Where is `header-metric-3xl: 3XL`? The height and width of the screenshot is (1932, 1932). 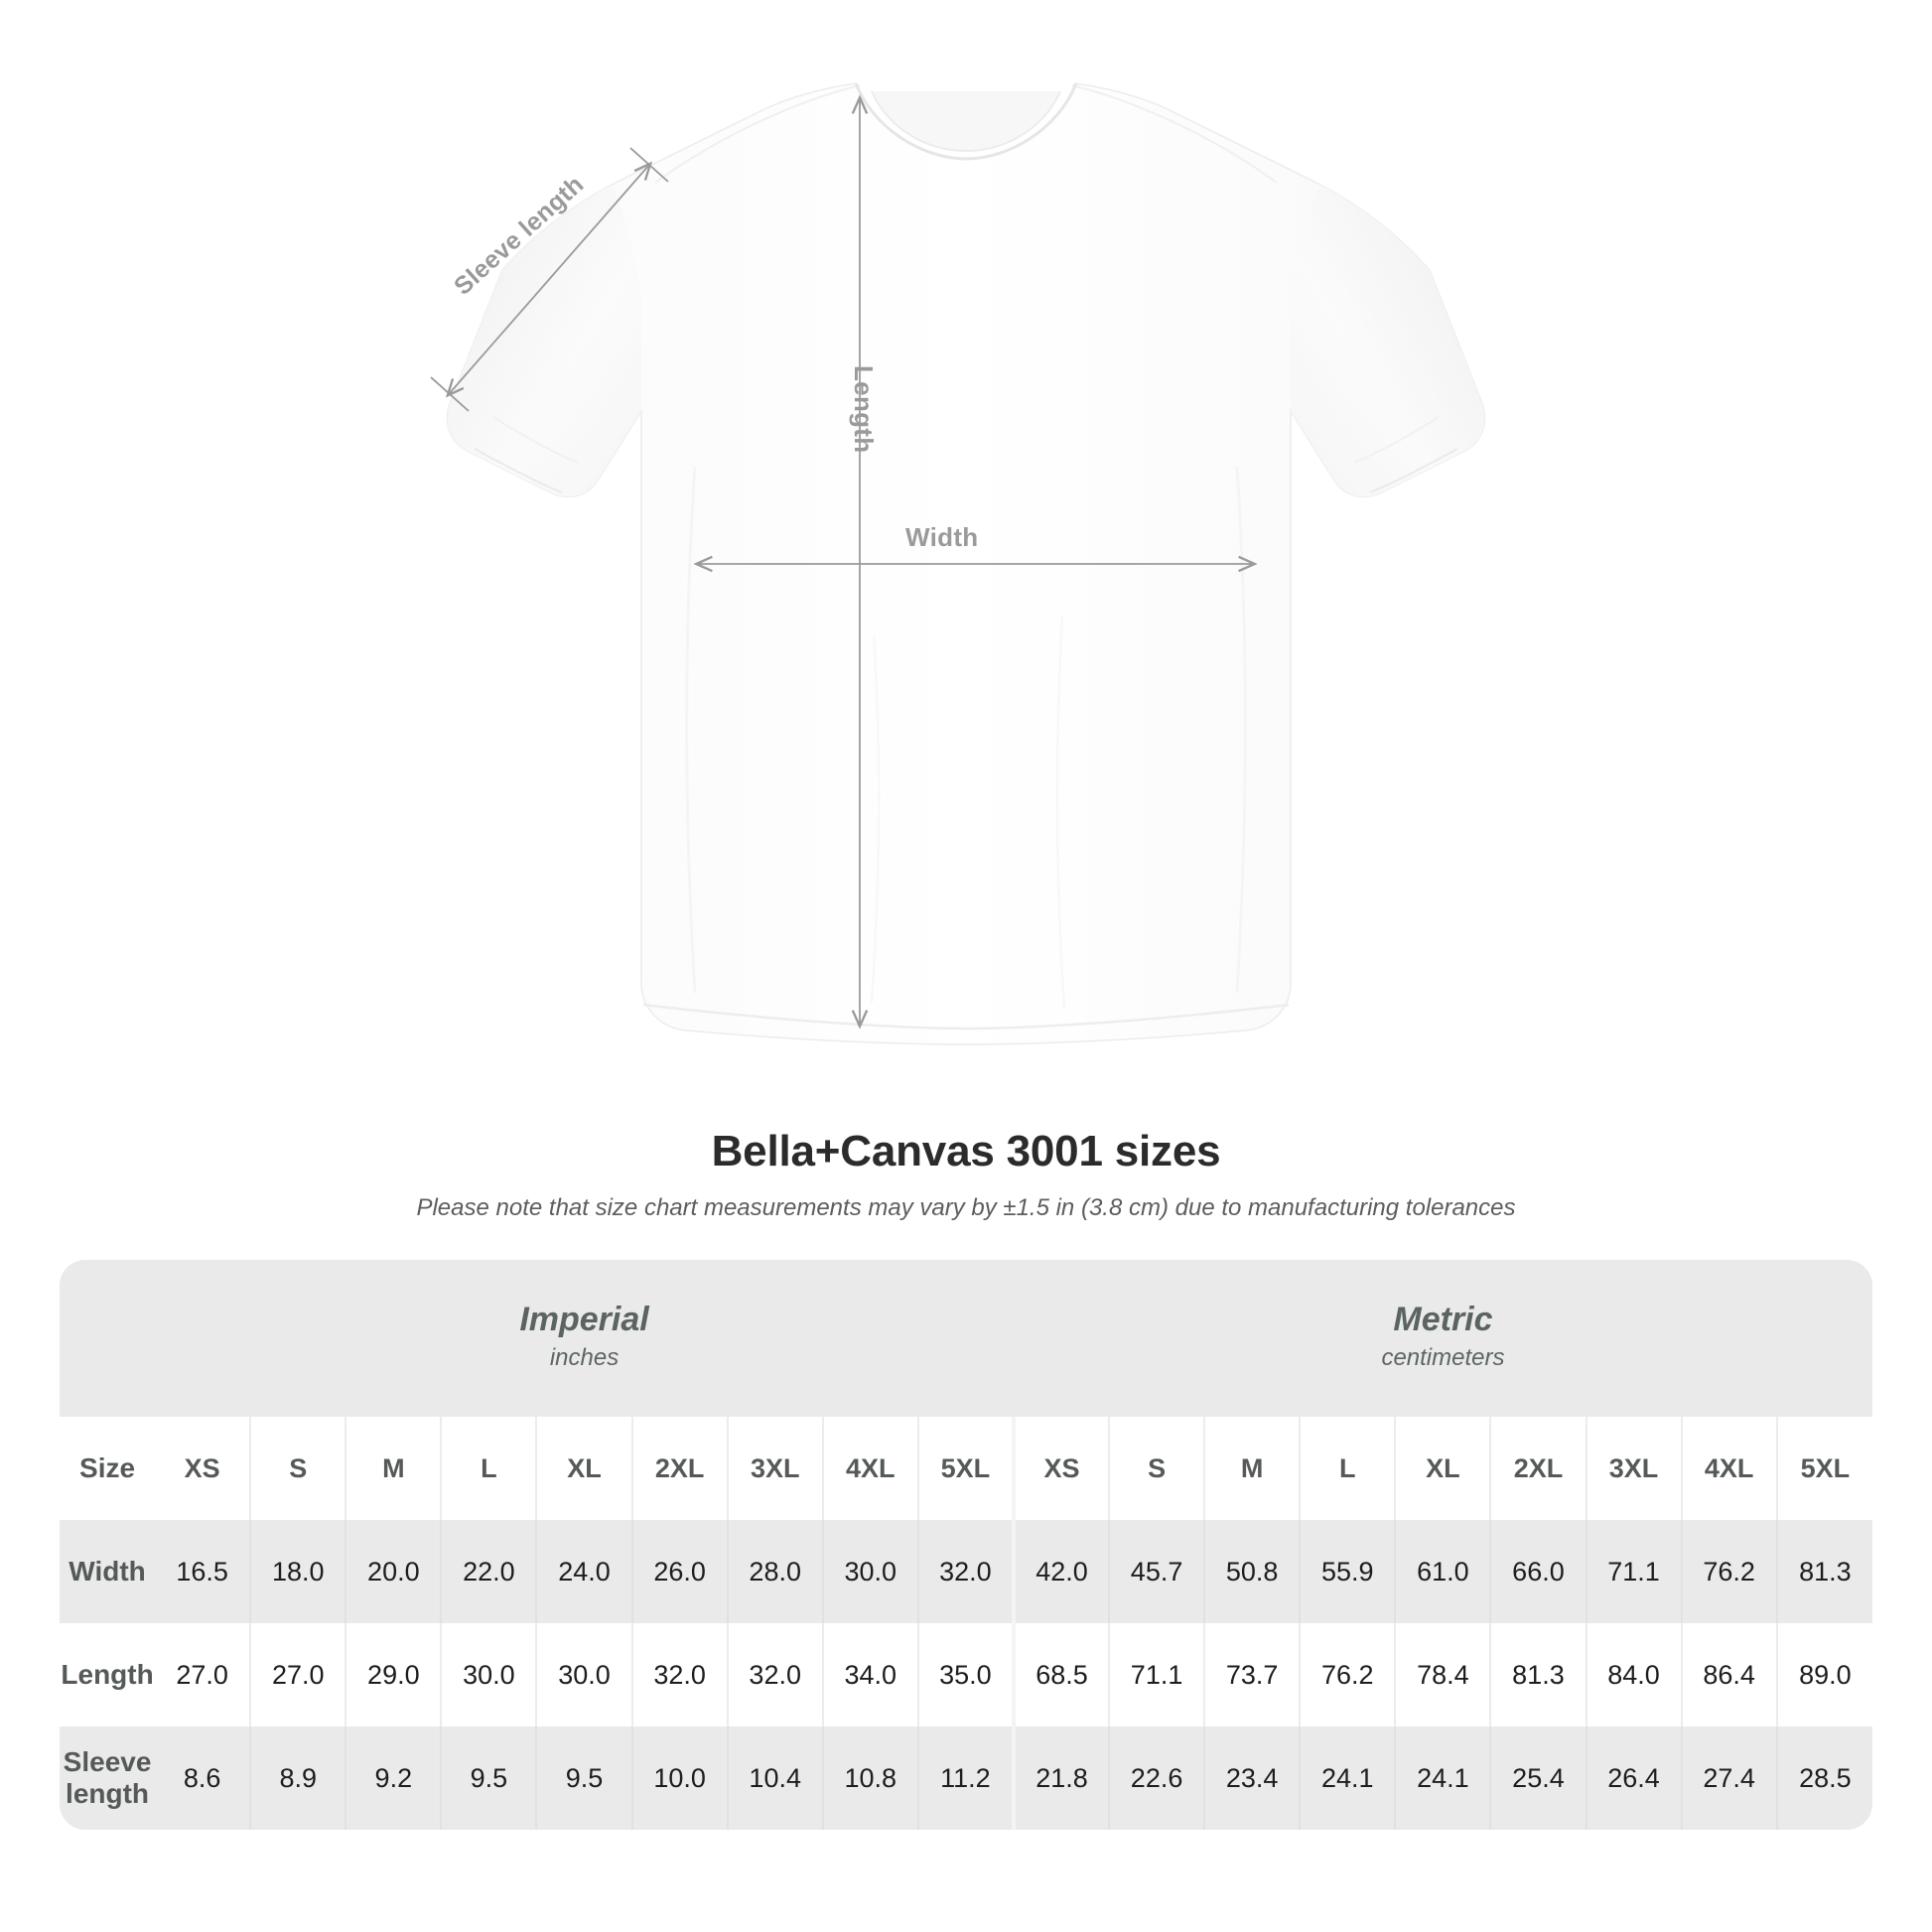 header-metric-3xl: 3XL is located at coordinates (1634, 1469).